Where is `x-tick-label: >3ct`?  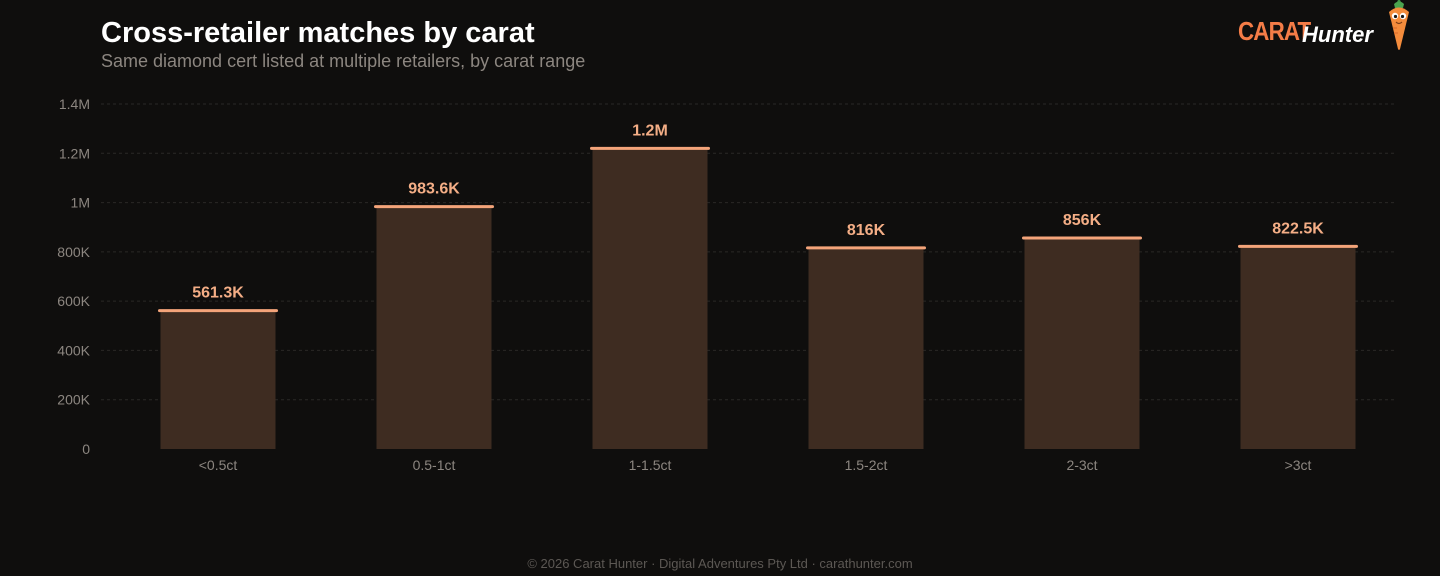 x-tick-label: >3ct is located at coordinates (1298, 465).